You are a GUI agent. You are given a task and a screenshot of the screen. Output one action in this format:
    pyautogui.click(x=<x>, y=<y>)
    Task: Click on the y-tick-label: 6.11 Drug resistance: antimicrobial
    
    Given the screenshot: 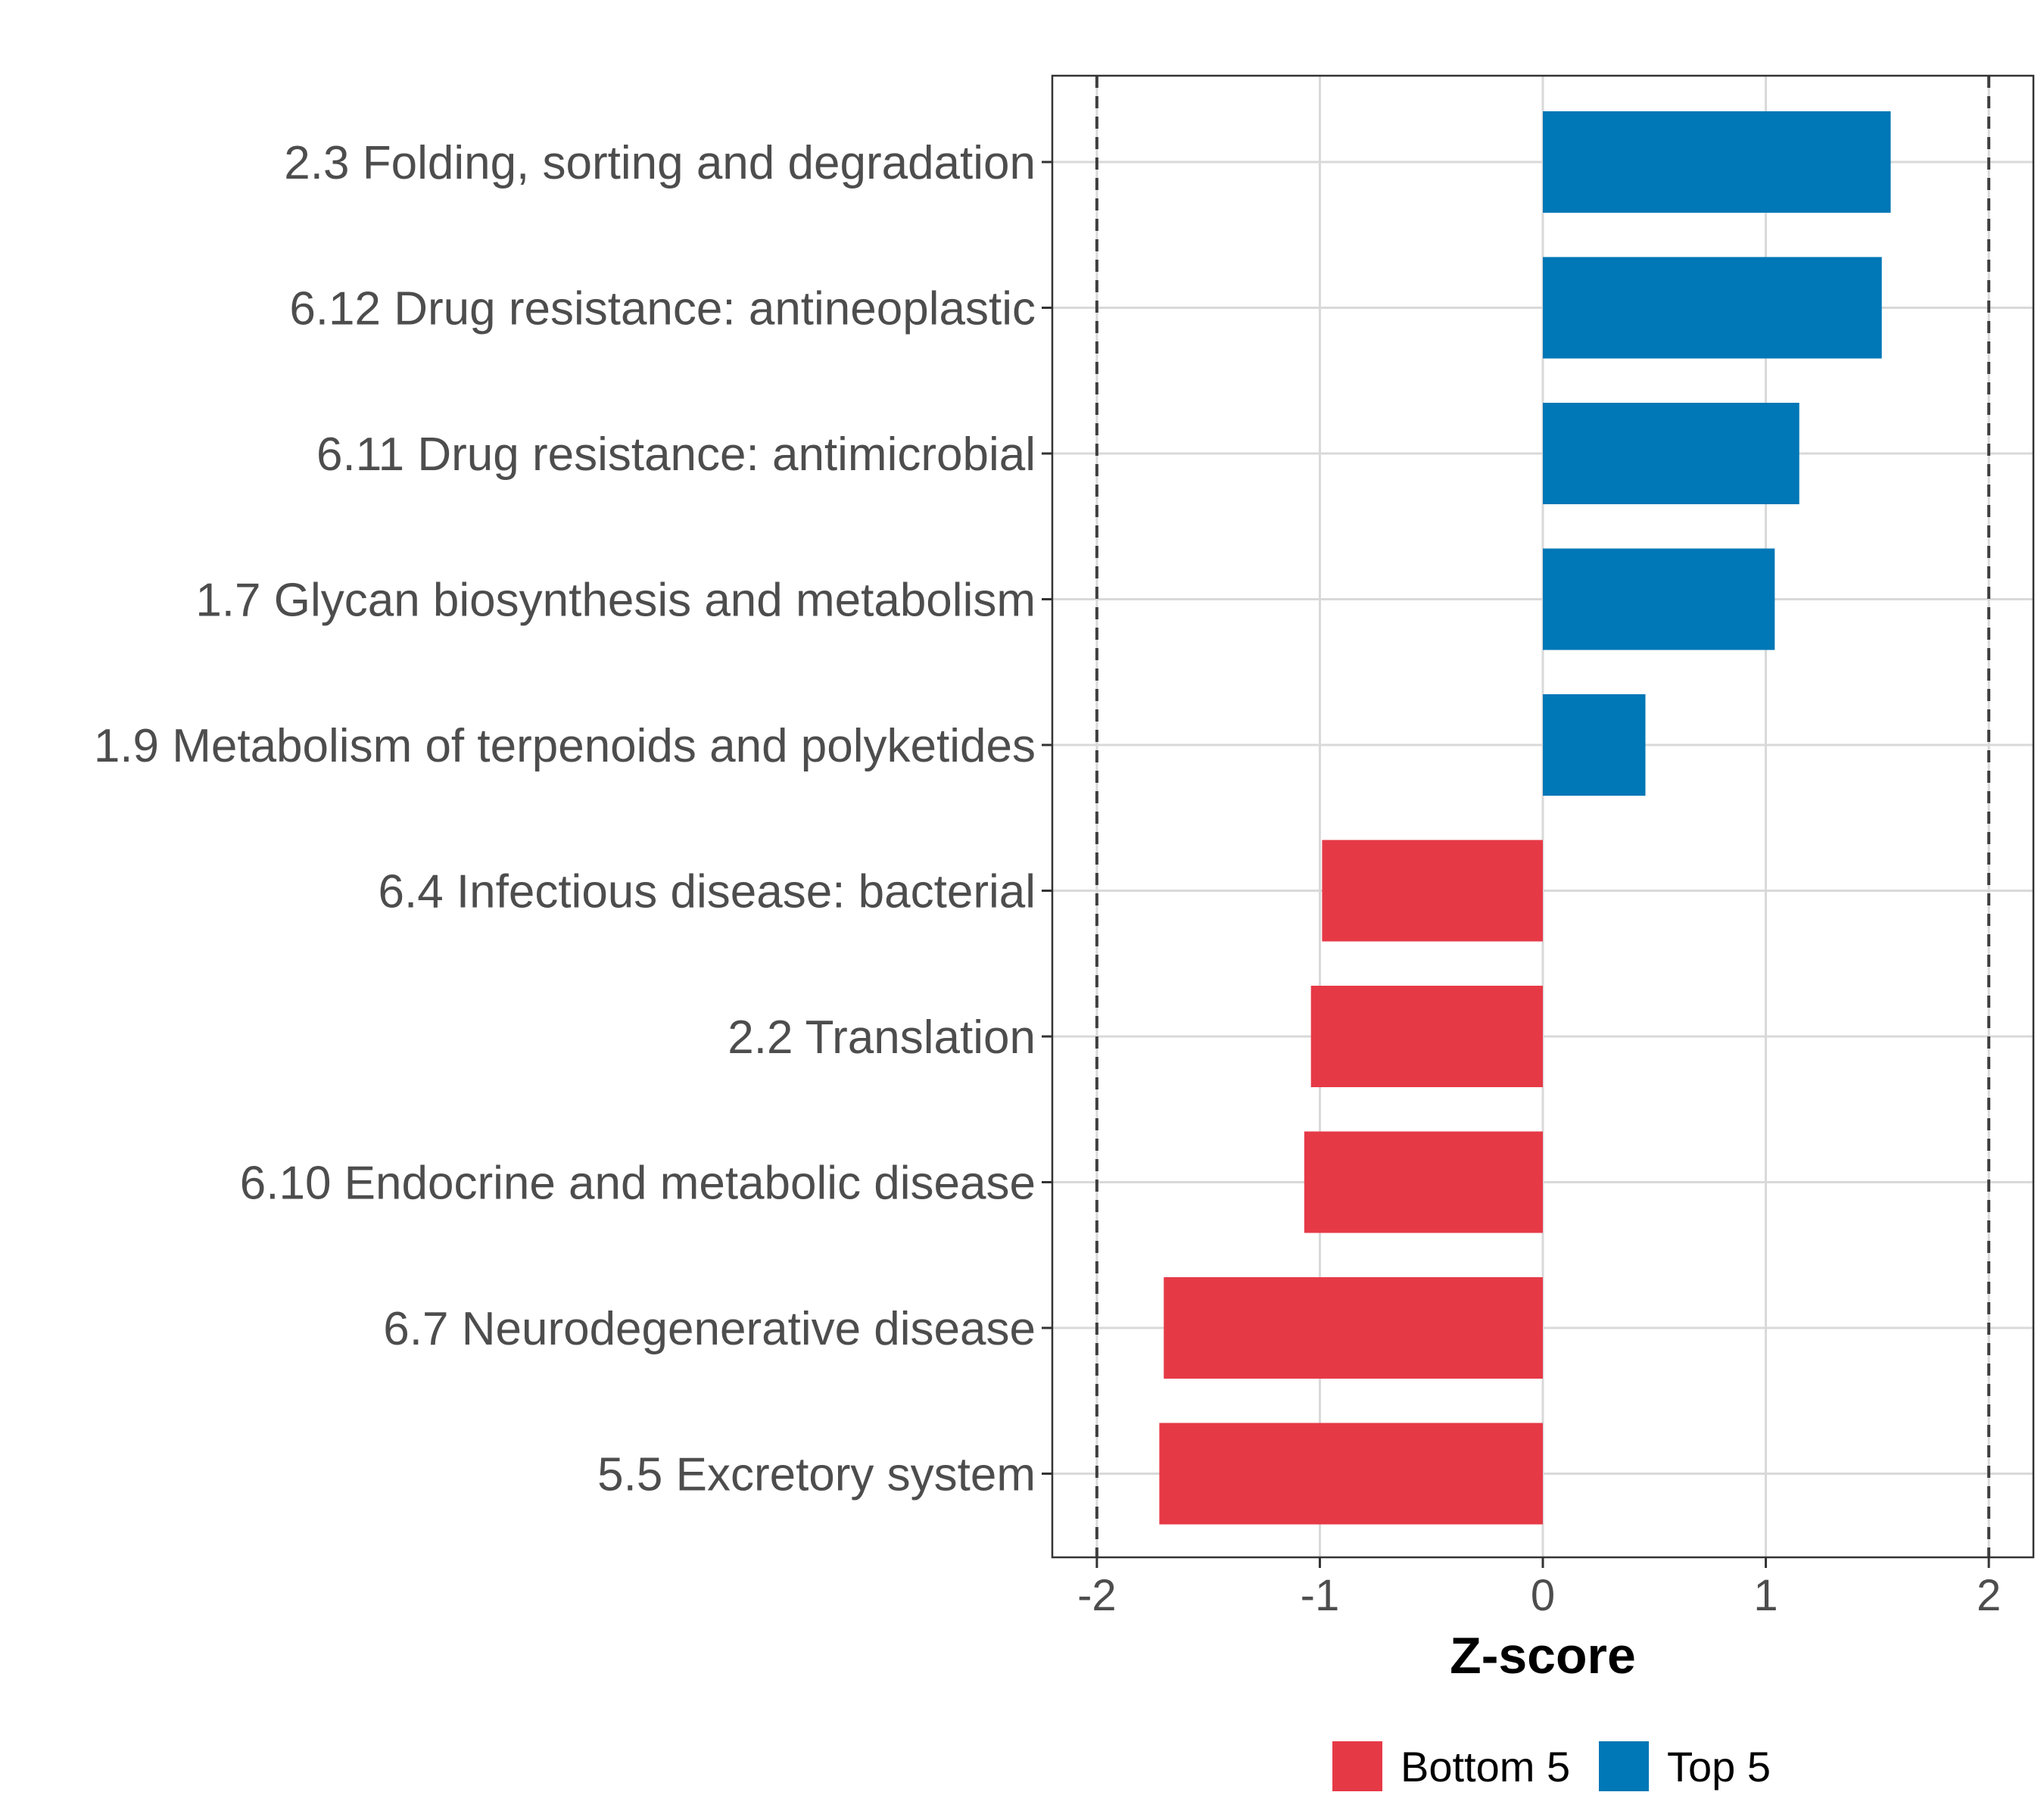 What is the action you would take?
    pyautogui.click(x=676, y=455)
    